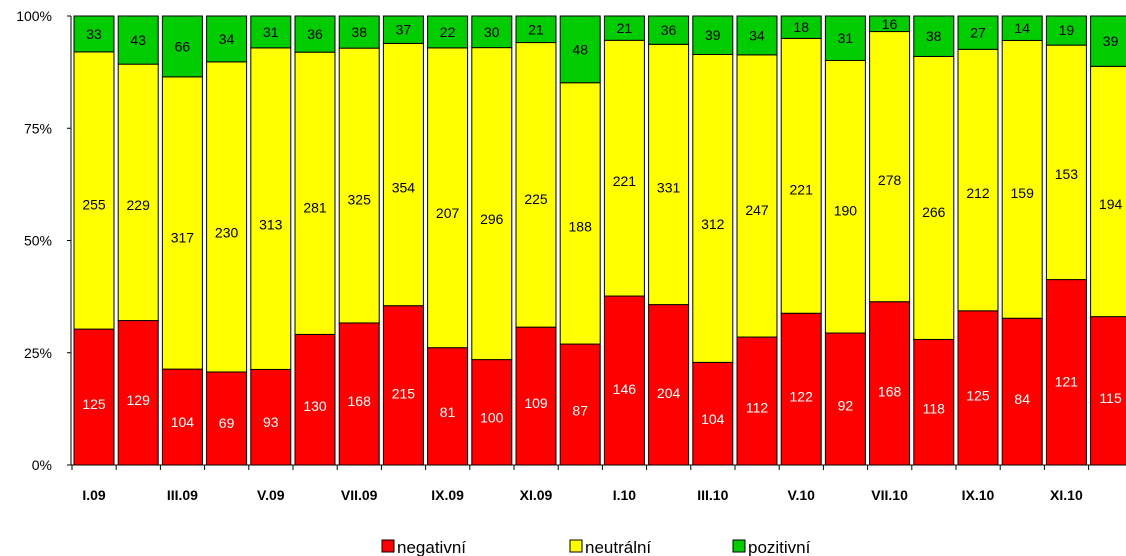  I want to click on y-tick-label: 100%, so click(34, 16).